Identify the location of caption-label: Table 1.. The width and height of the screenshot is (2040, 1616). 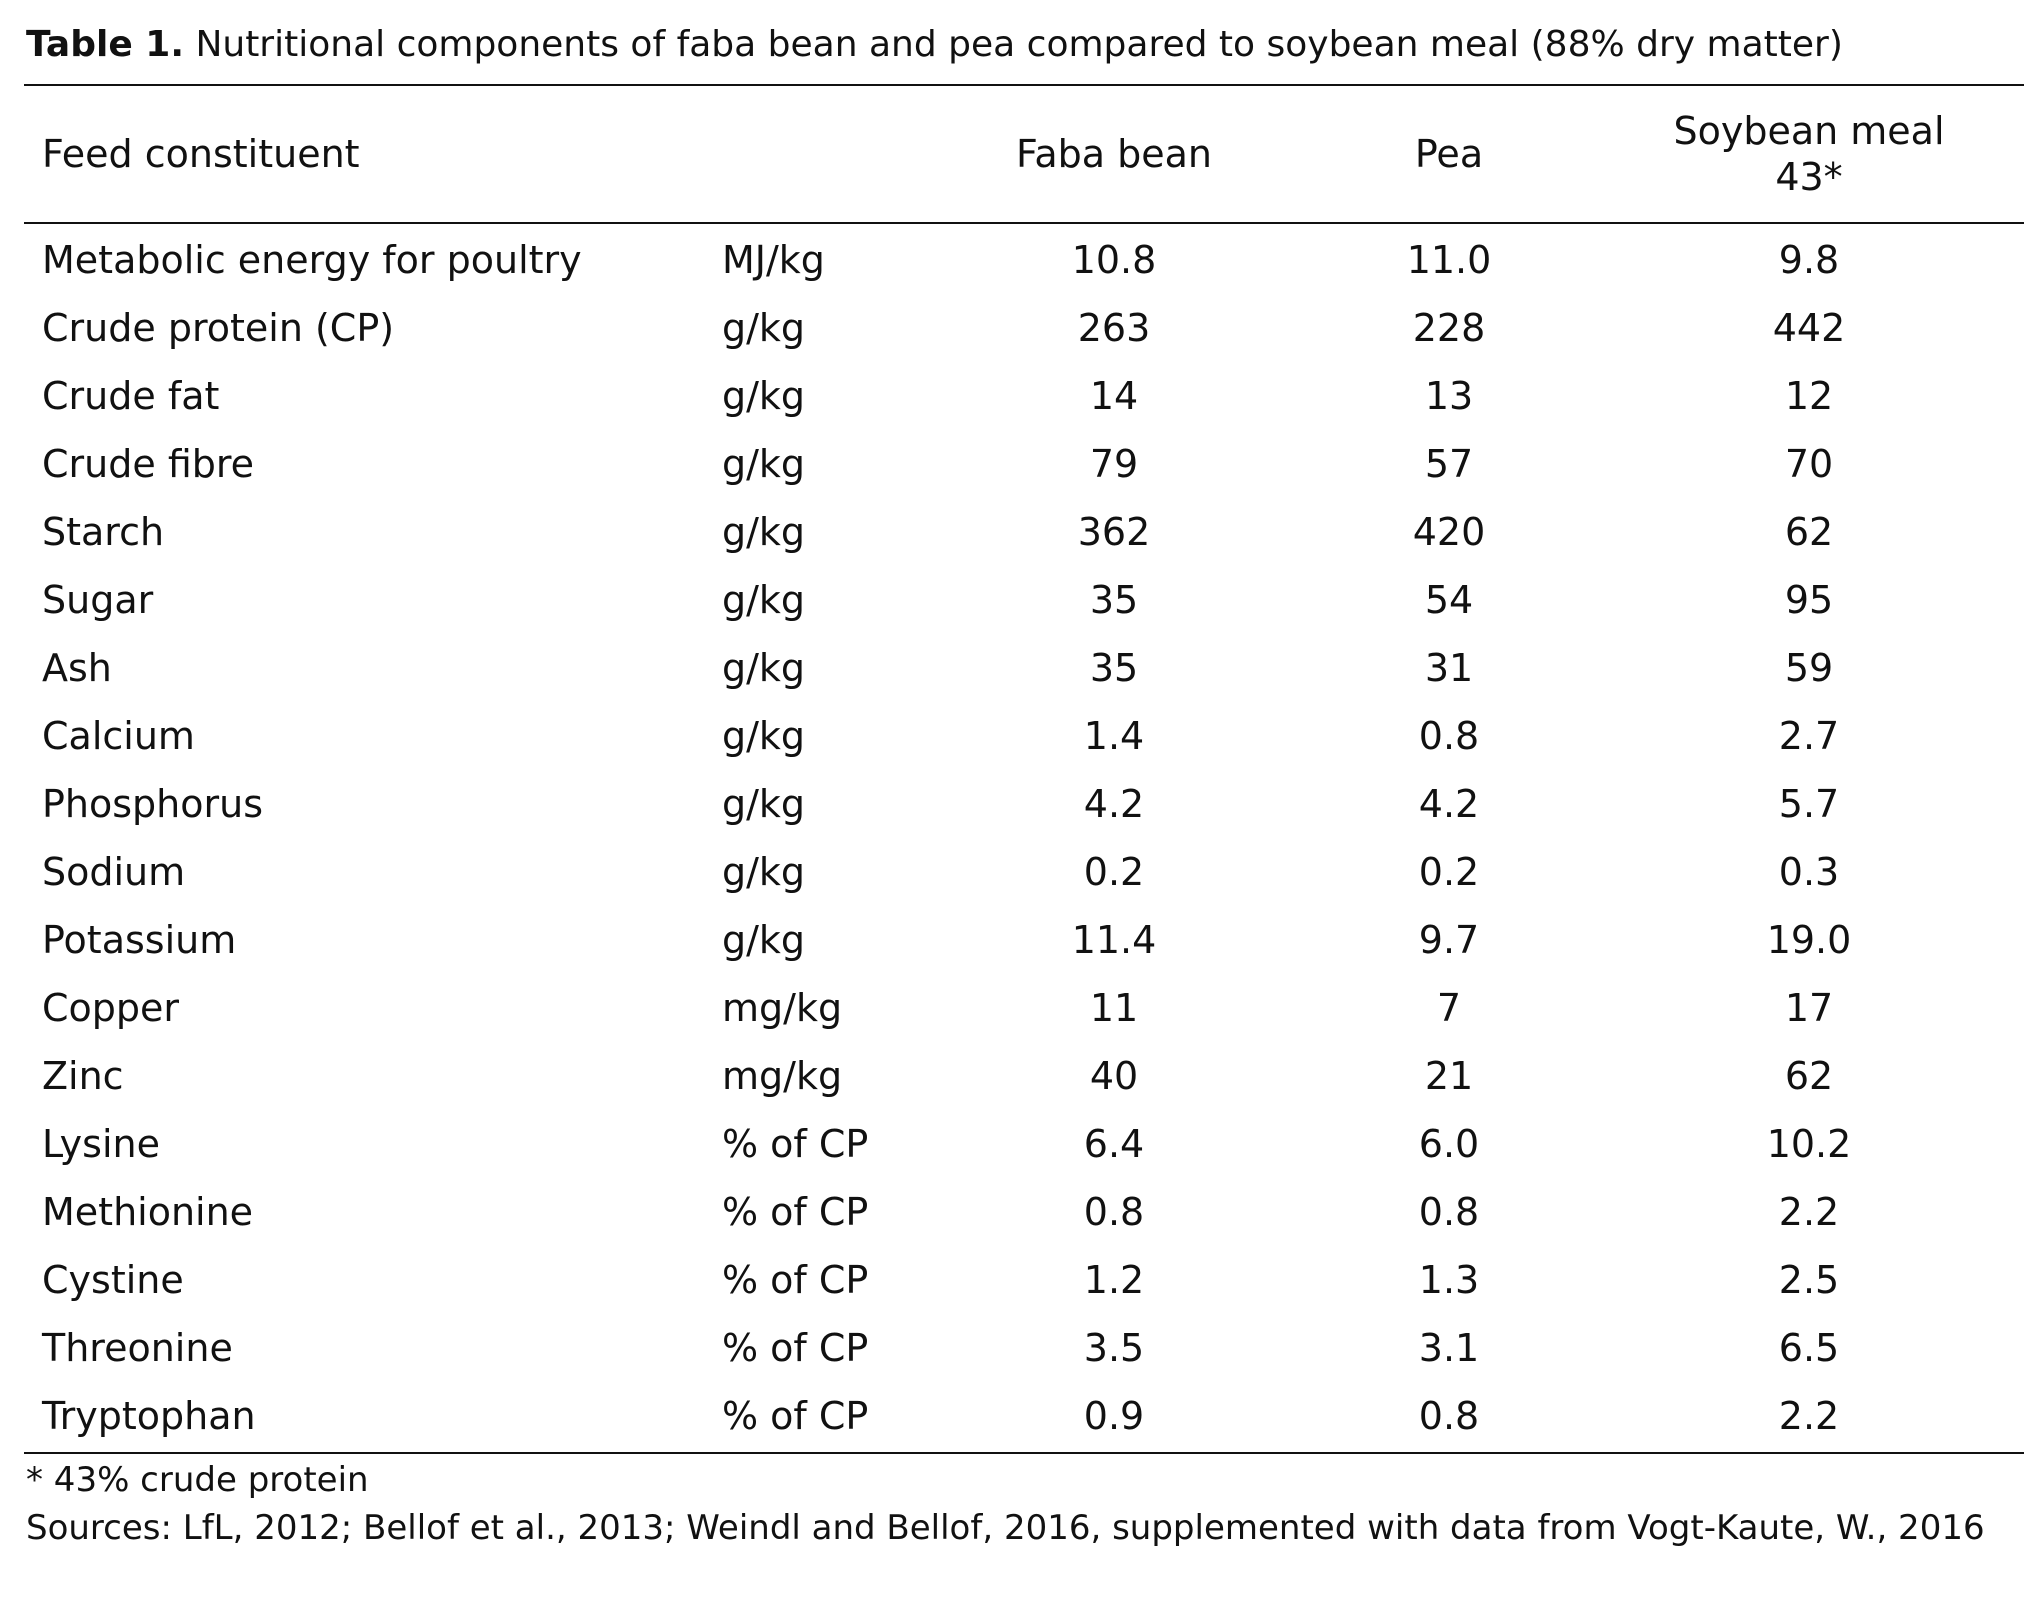
(105, 44).